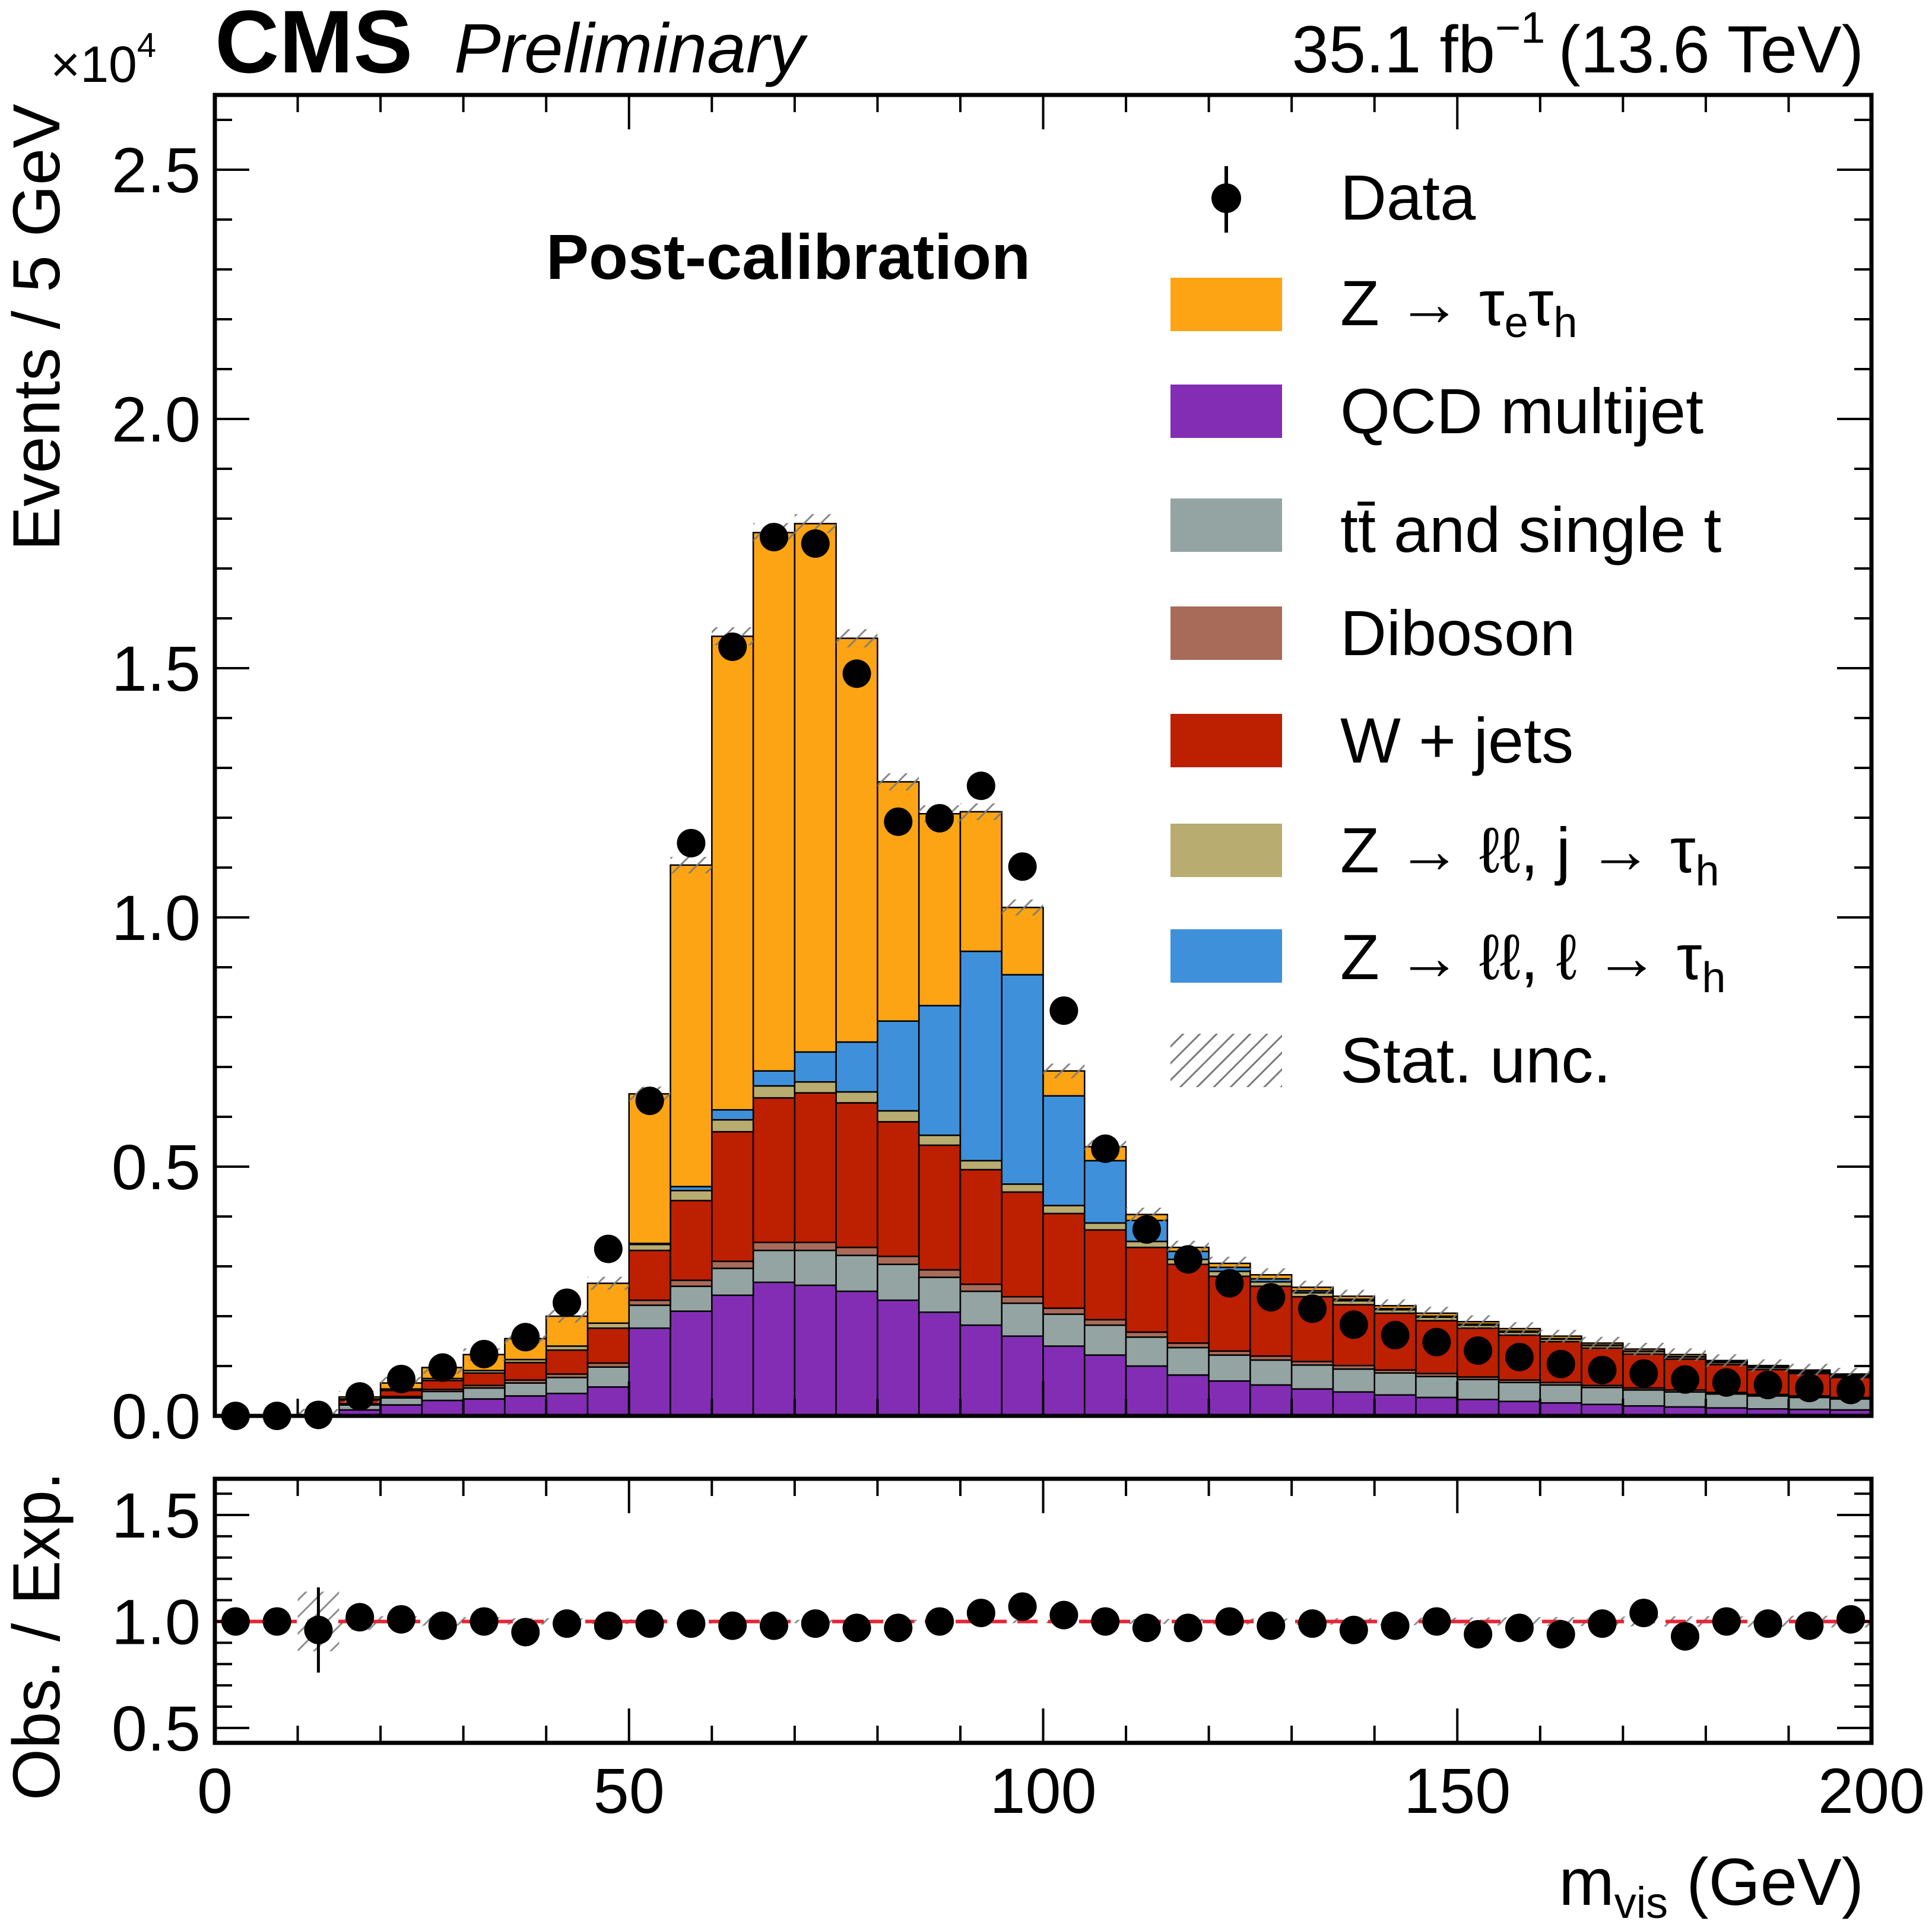  Describe the element at coordinates (103, 59) in the screenshot. I see `y-multiplier: ×10⁴` at that location.